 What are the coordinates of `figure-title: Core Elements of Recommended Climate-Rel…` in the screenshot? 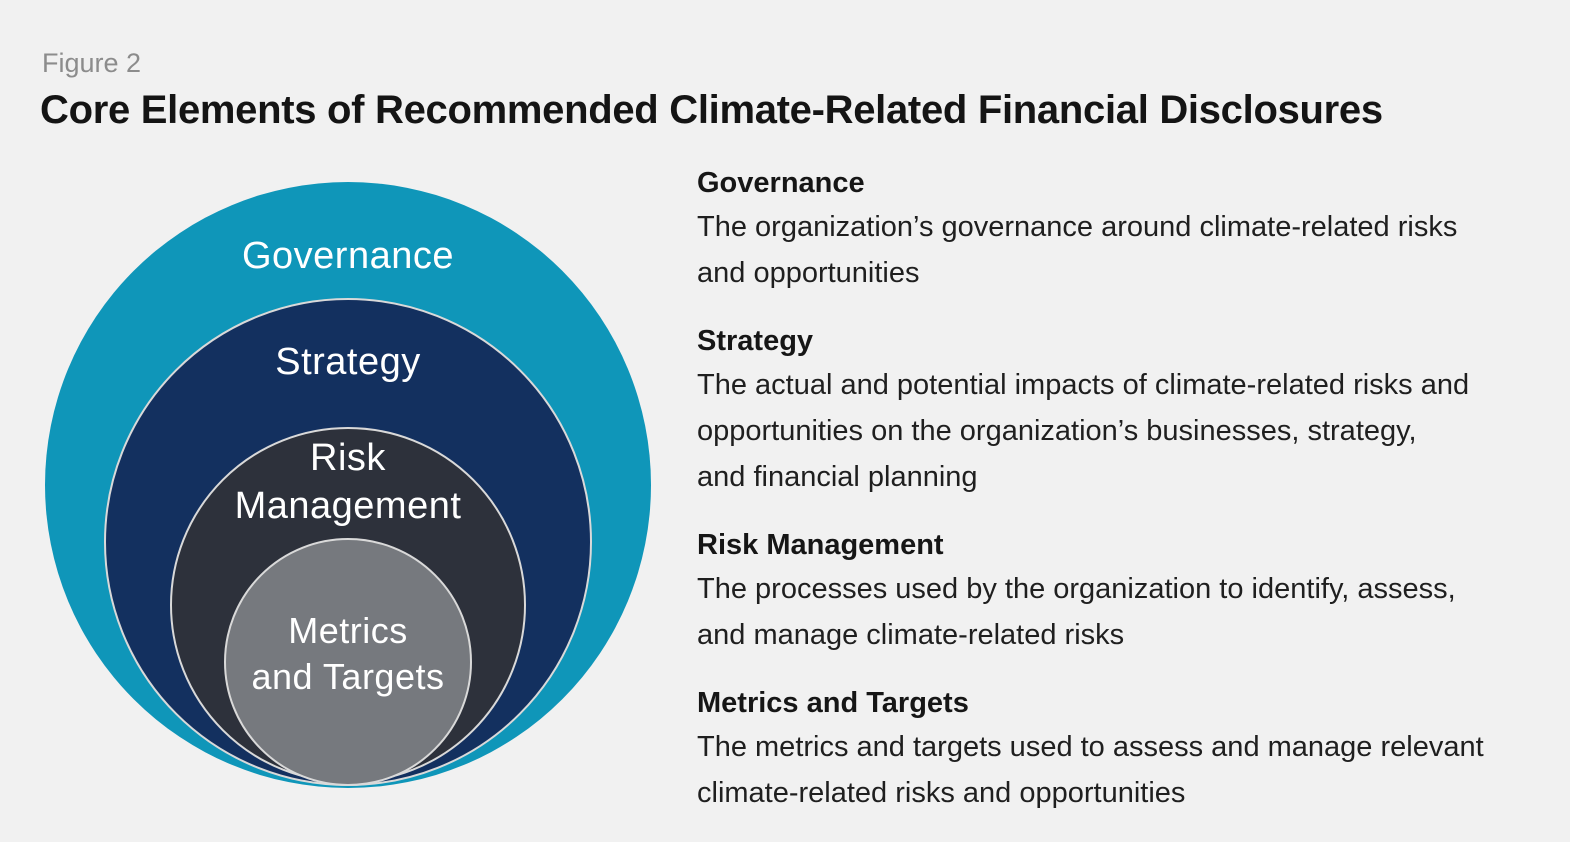 It's located at (711, 110).